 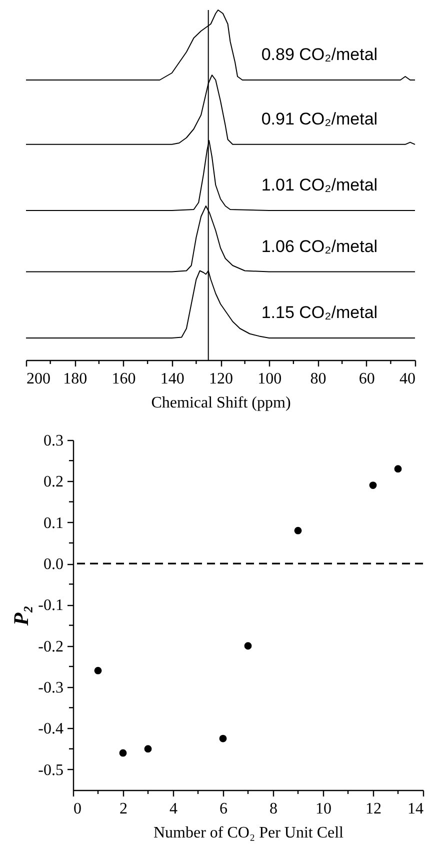 I want to click on x-tick-label: 80, so click(x=318, y=379).